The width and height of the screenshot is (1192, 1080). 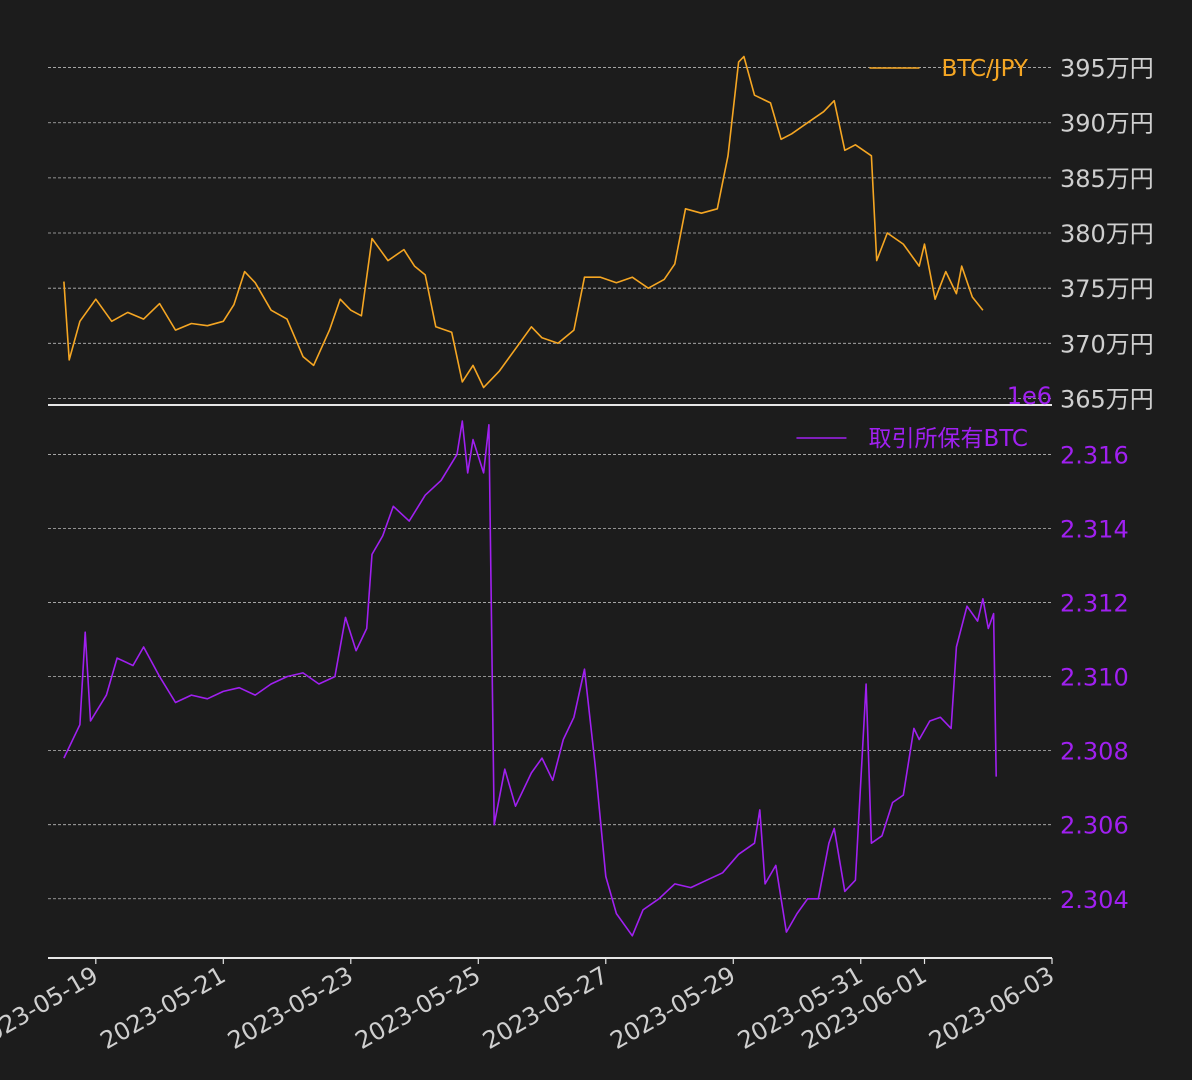 What do you see at coordinates (1094, 529) in the screenshot?
I see `y-tick-label: 2.314` at bounding box center [1094, 529].